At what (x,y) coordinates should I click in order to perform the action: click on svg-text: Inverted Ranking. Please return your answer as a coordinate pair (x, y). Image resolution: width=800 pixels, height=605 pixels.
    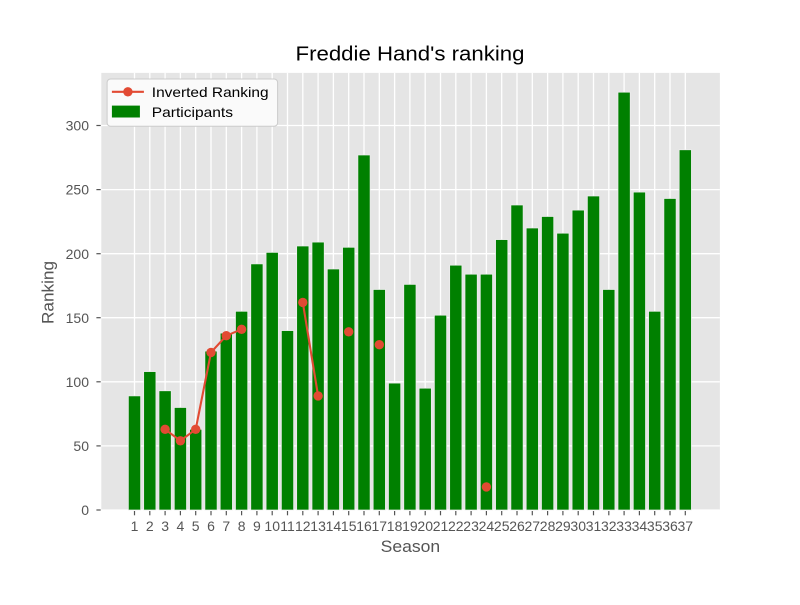
    Looking at the image, I should click on (210, 92).